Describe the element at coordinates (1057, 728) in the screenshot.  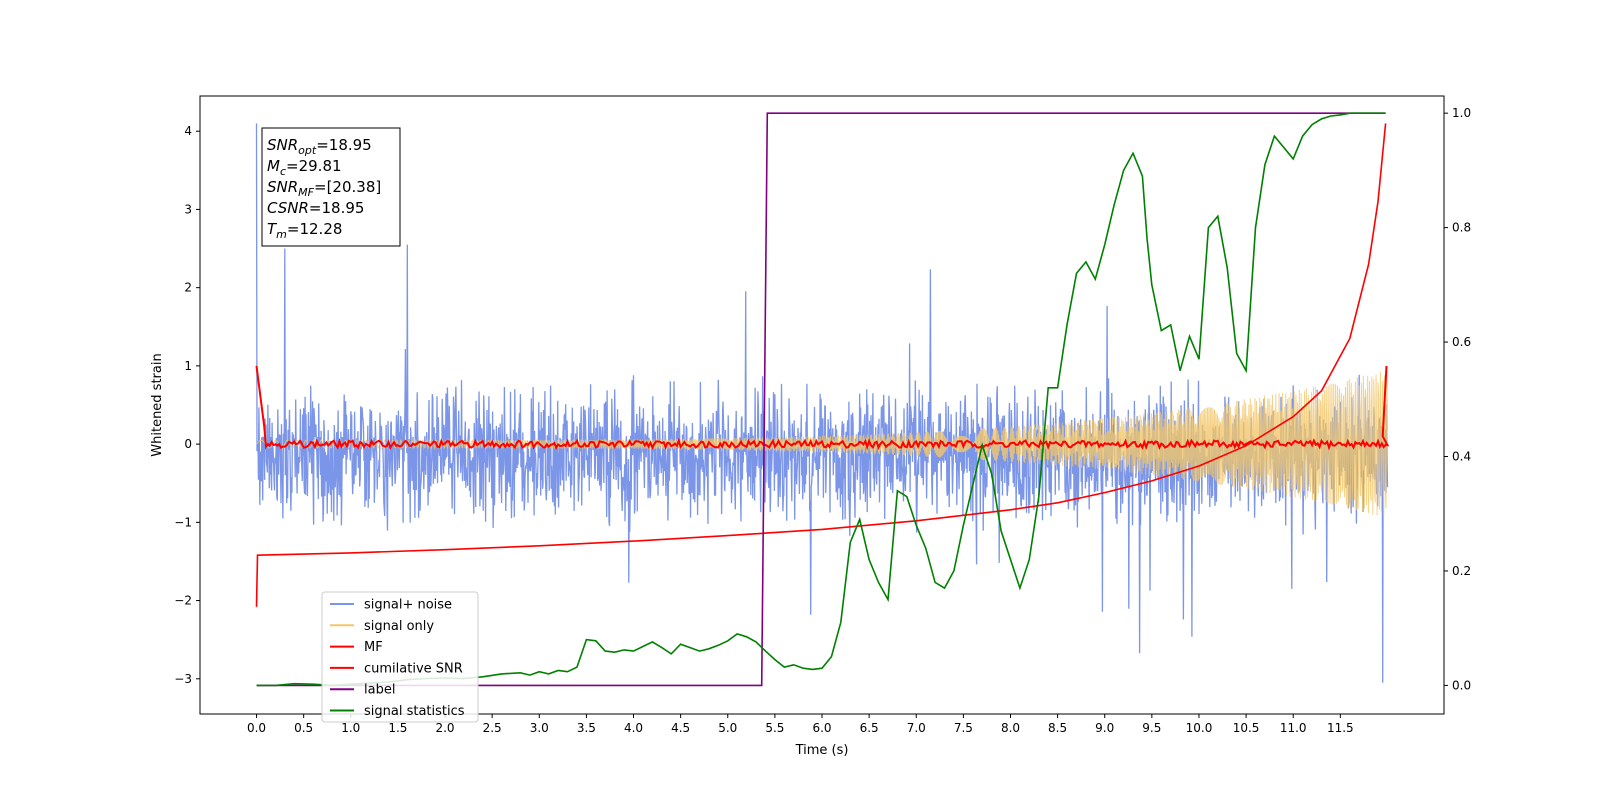
I see `x-tick-label: 8.5` at that location.